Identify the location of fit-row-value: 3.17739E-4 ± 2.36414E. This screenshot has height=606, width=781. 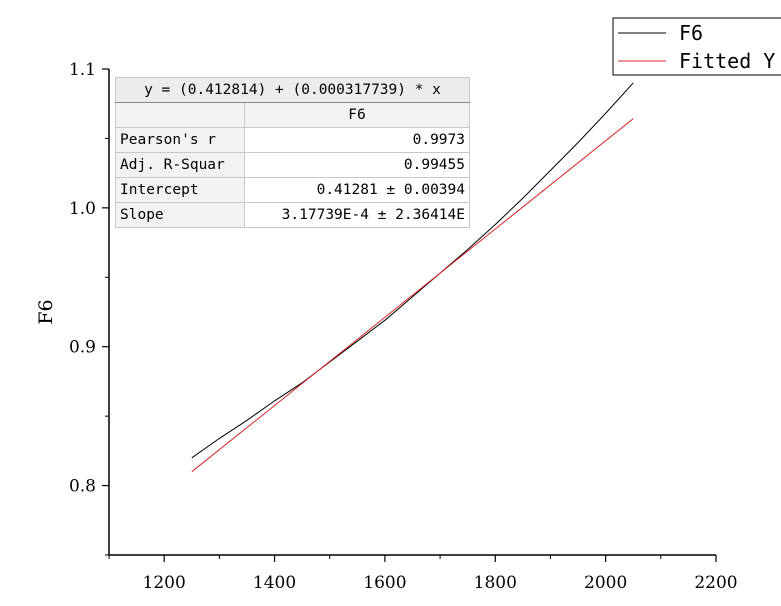
(357, 215).